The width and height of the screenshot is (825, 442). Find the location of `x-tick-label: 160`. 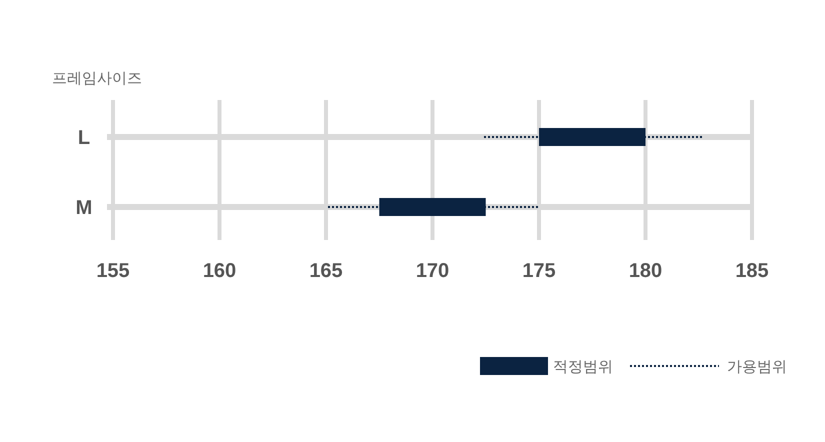

x-tick-label: 160 is located at coordinates (219, 271).